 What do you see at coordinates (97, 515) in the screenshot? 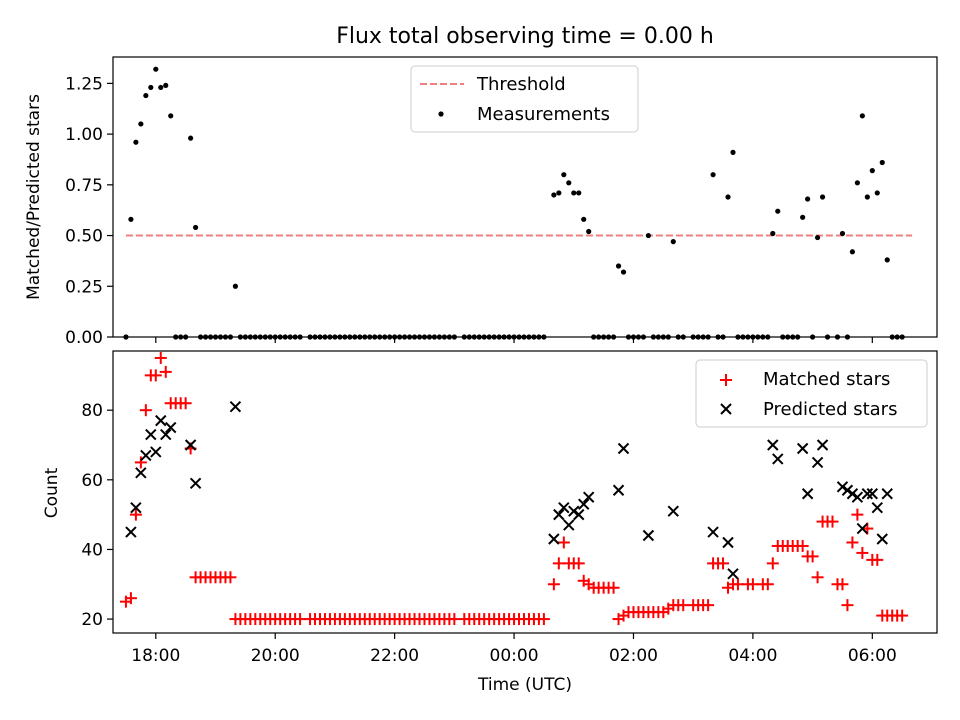
I see `bottom-y-axis: 20 40 60 80` at bounding box center [97, 515].